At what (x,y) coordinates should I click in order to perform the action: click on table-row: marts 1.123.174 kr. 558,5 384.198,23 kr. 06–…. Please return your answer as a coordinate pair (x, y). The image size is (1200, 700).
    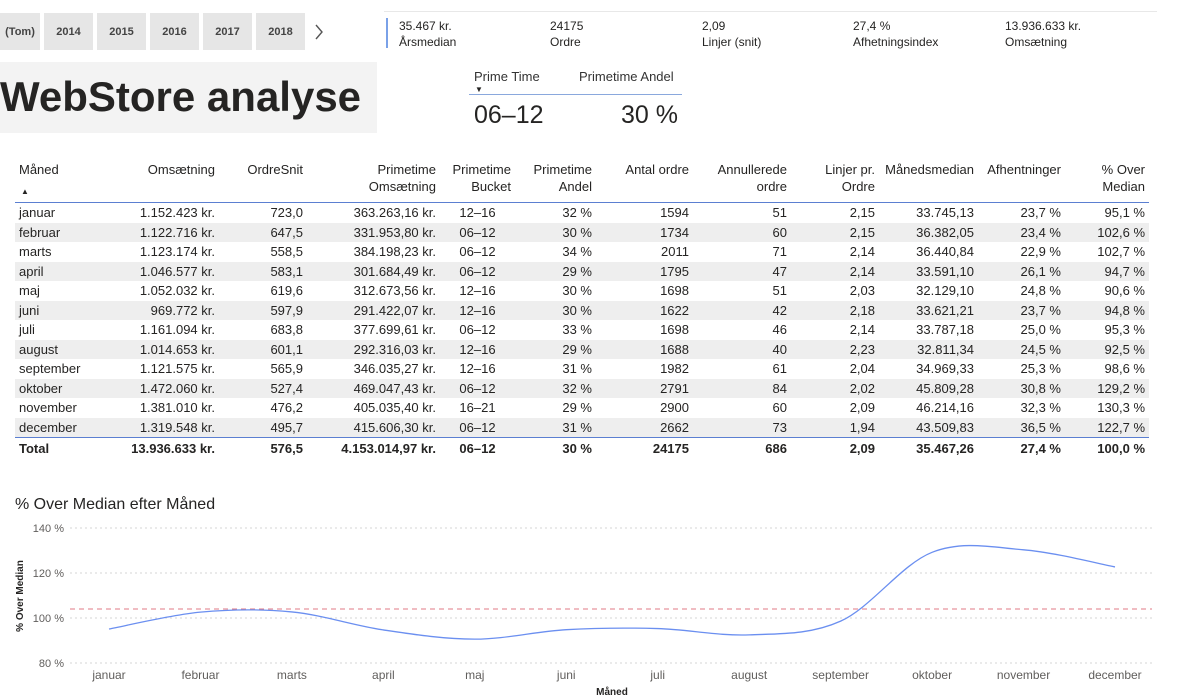
    Looking at the image, I should click on (582, 252).